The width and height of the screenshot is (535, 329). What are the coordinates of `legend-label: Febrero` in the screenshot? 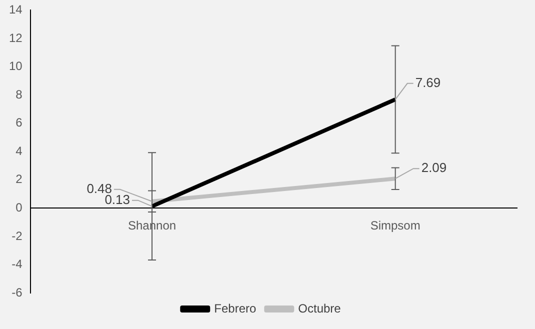 It's located at (235, 308).